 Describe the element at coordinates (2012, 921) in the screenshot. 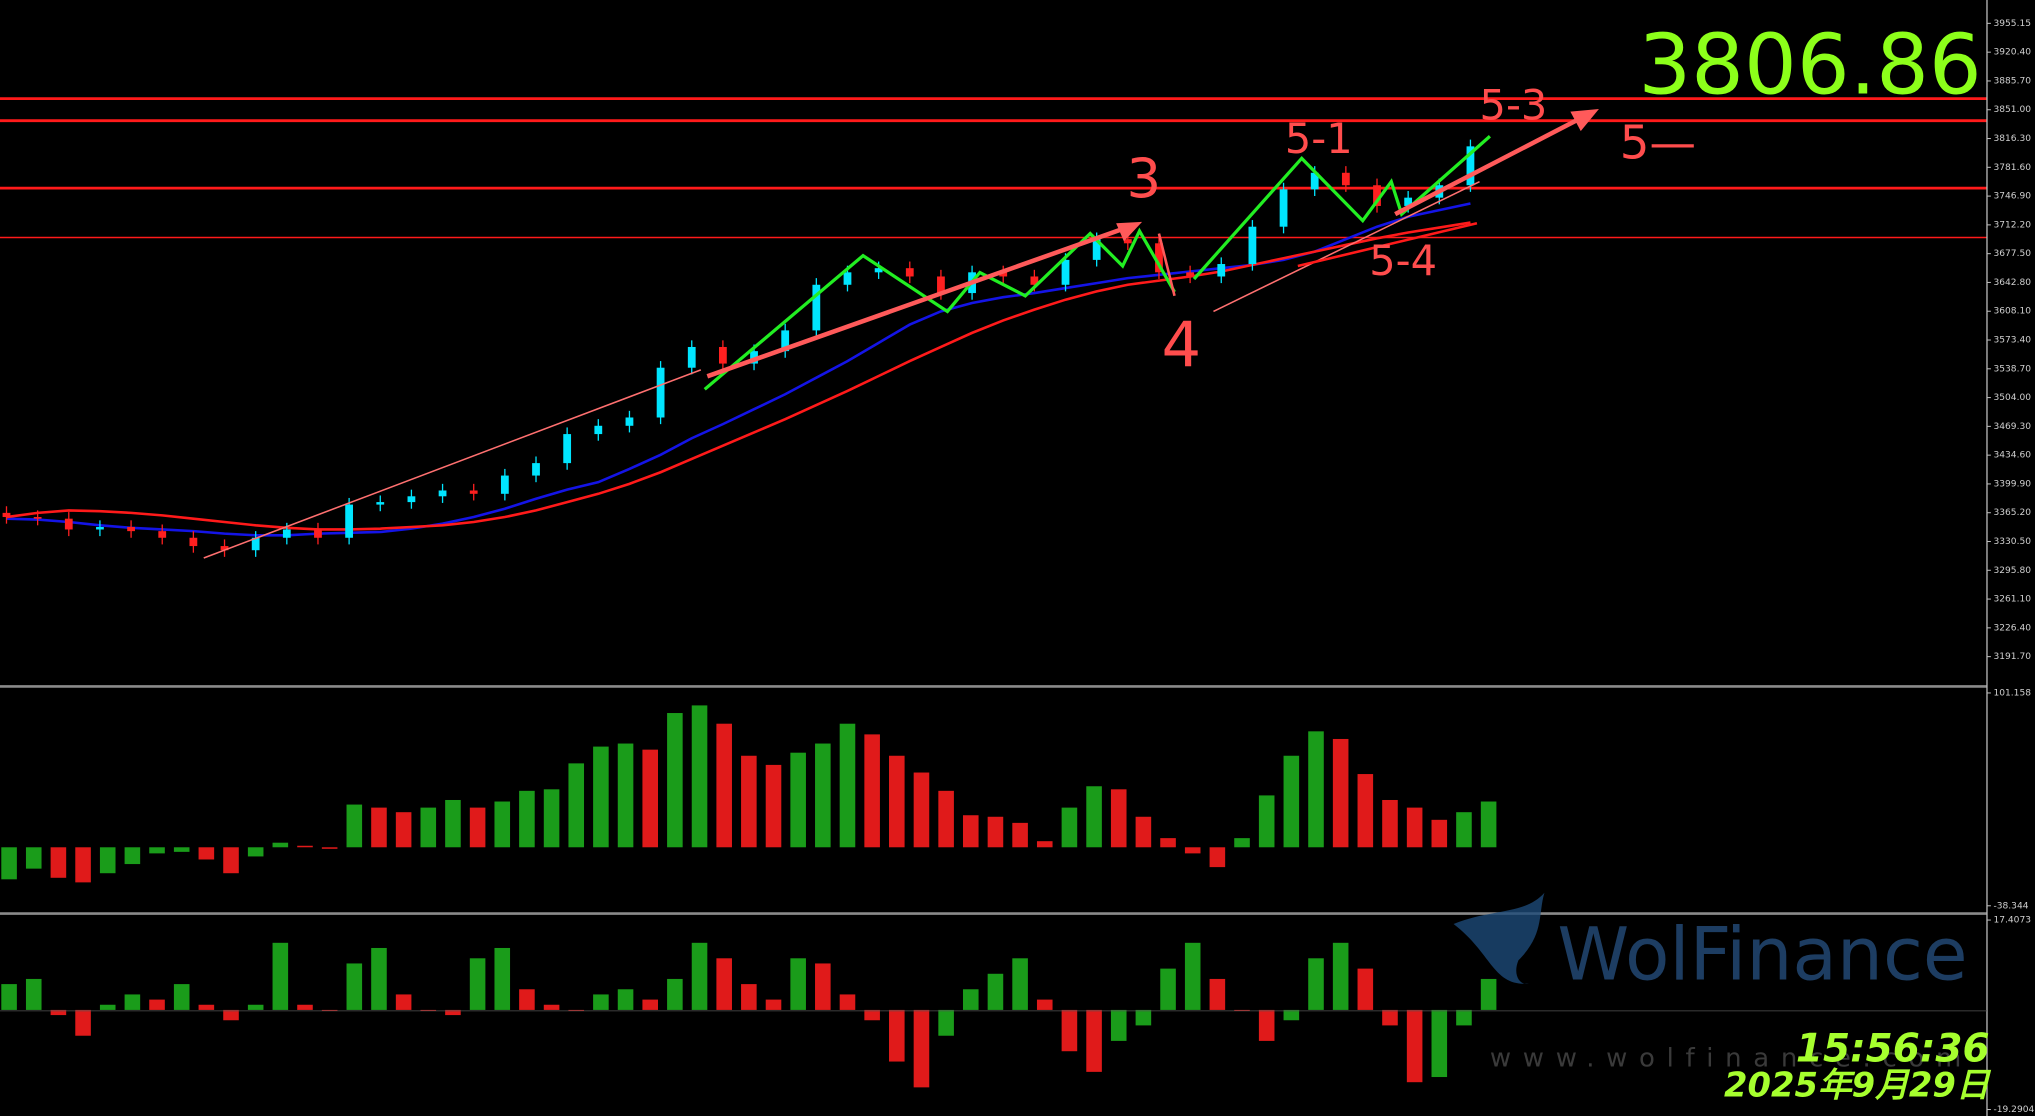

I see `y-tick-label: 17.4073` at that location.